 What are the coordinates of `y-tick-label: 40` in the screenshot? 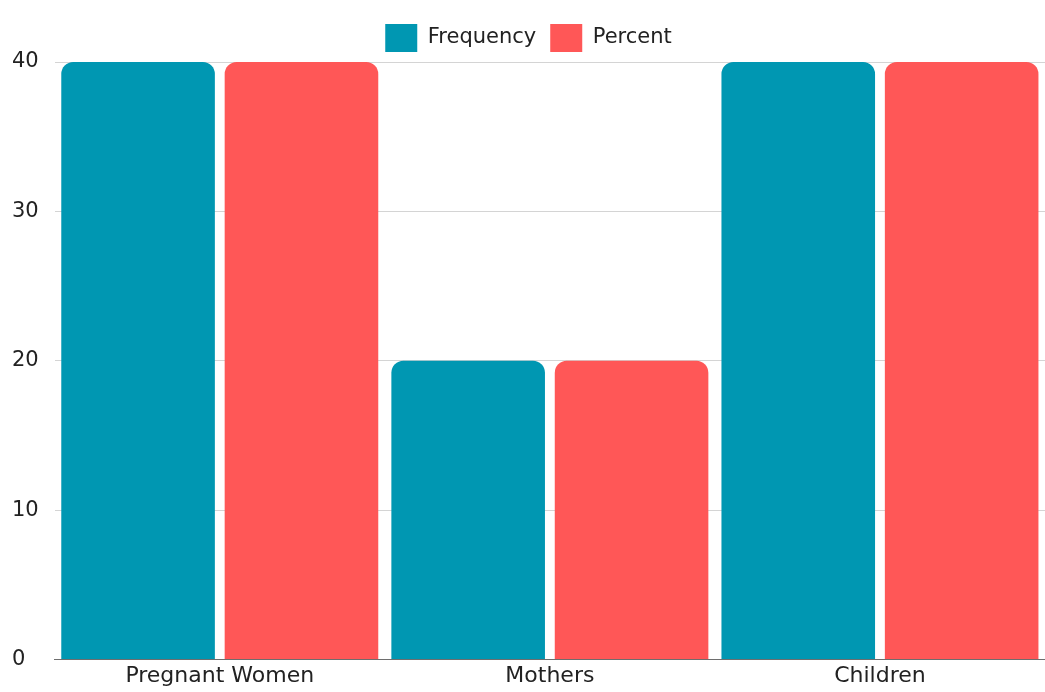 It's located at (25, 60).